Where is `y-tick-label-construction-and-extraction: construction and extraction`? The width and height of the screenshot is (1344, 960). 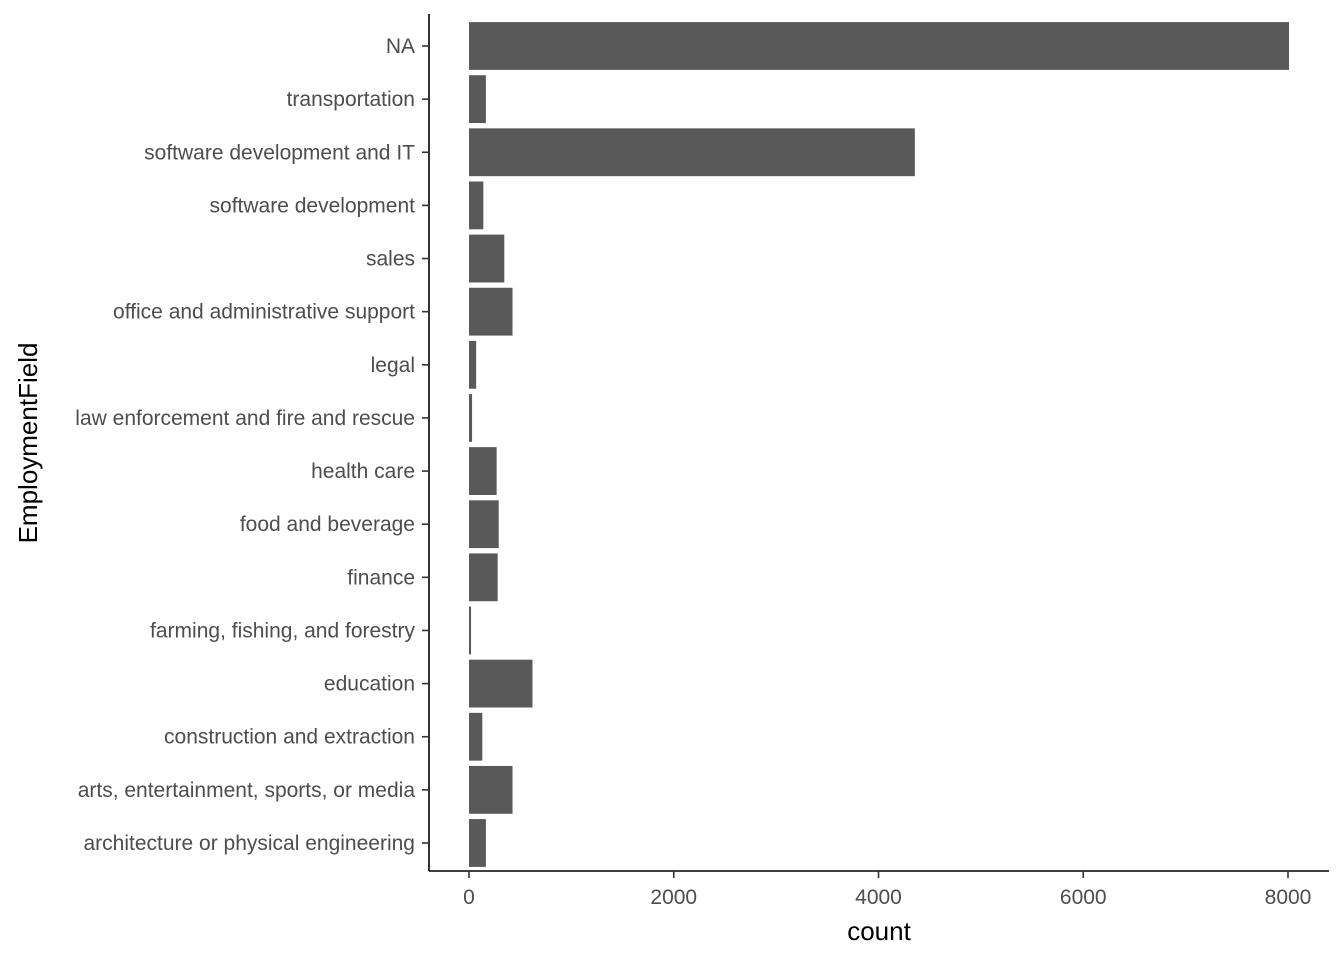 y-tick-label-construction-and-extraction: construction and extraction is located at coordinates (289, 737).